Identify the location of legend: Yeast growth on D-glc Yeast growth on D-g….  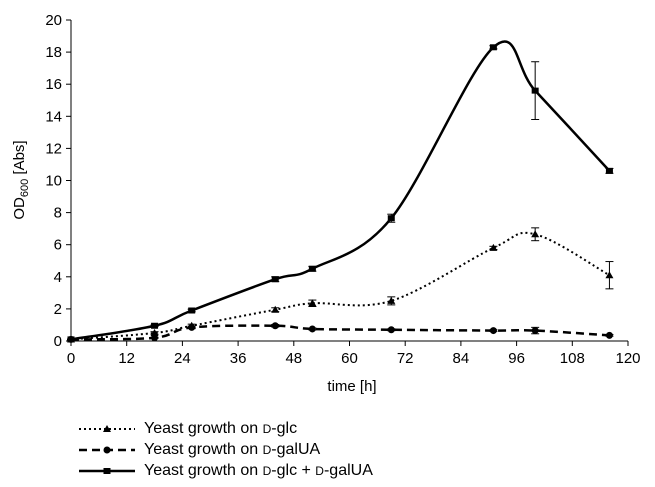
(225, 449).